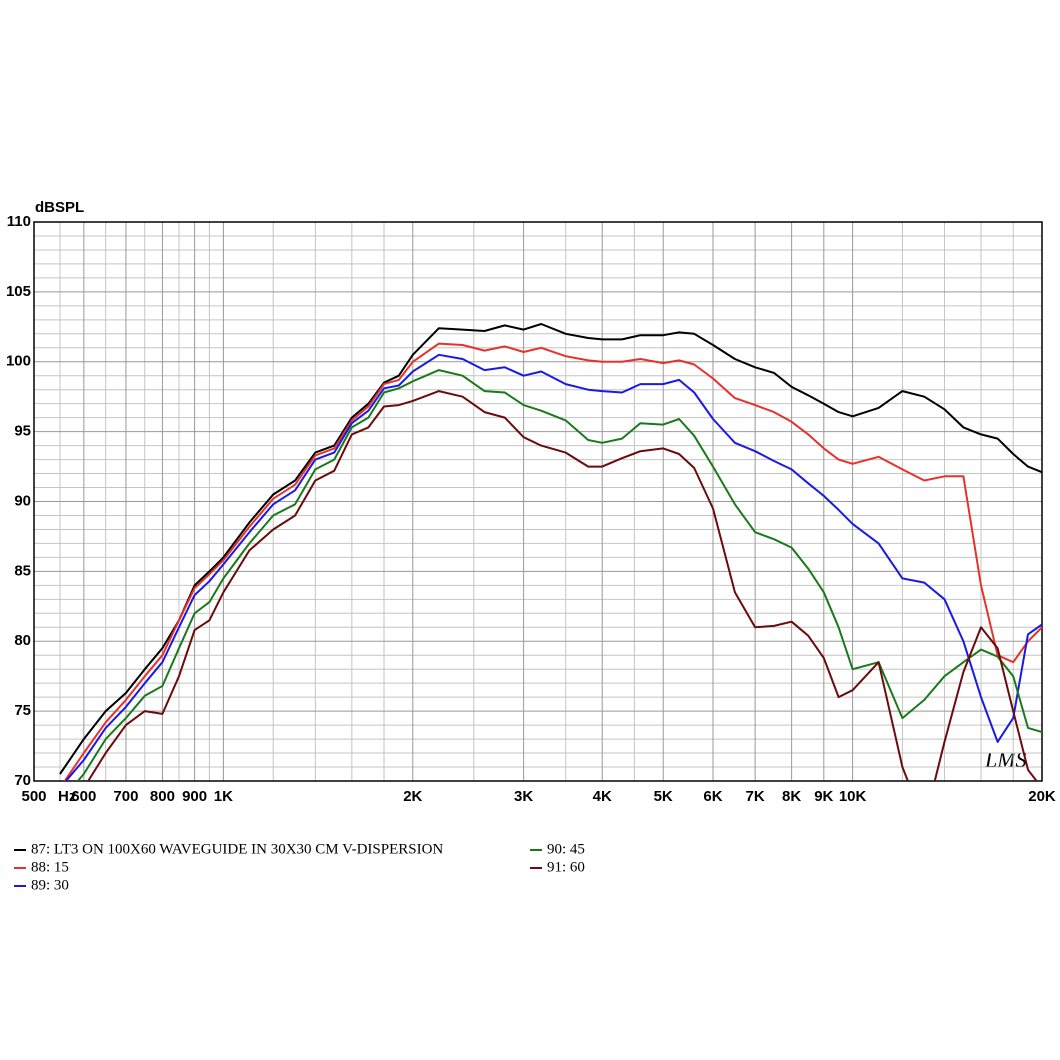 Image resolution: width=1060 pixels, height=1060 pixels. I want to click on legend-label: 90: 45, so click(566, 849).